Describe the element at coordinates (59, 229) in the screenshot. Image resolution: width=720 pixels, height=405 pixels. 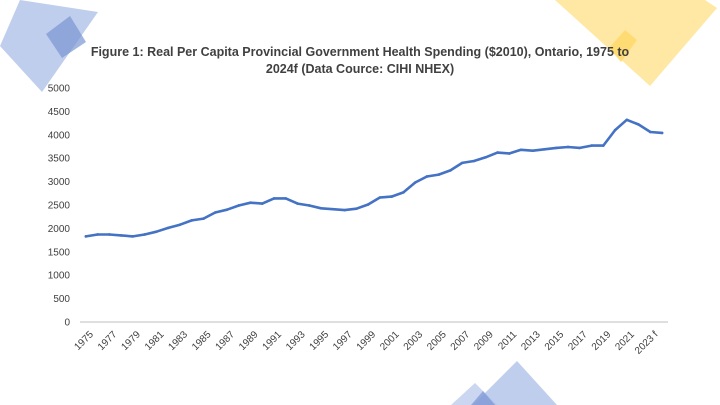
I see `y-tick-label: 2000` at that location.